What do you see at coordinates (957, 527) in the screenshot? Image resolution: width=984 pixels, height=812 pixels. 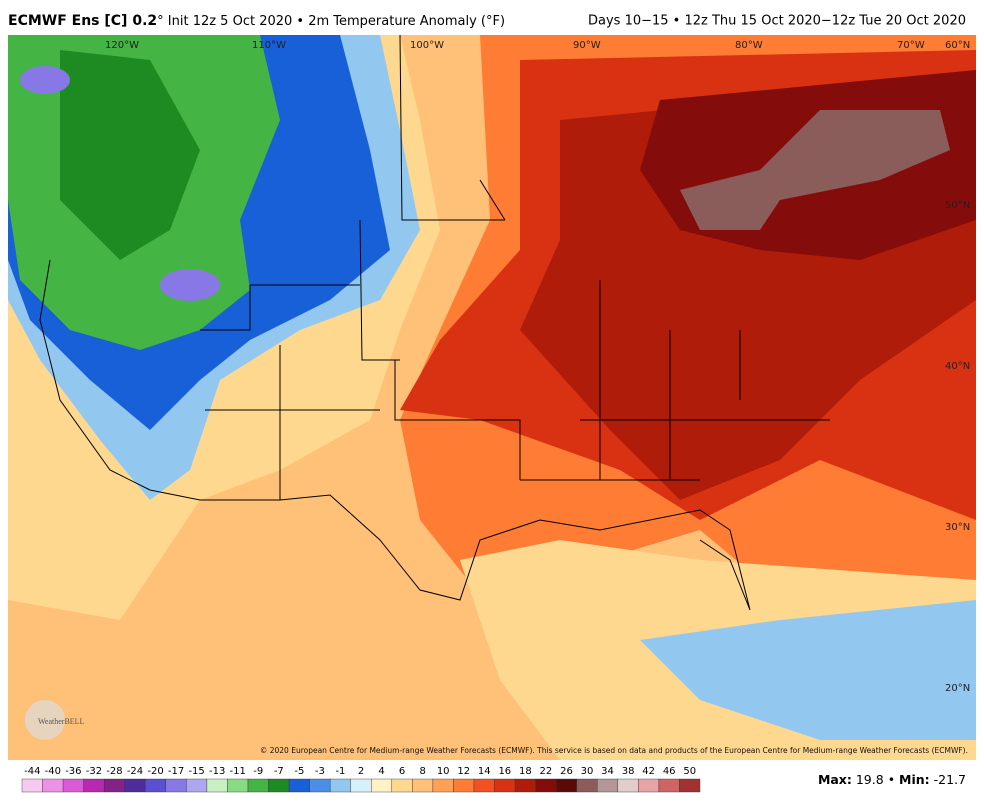 I see `lat-label: 30°N` at bounding box center [957, 527].